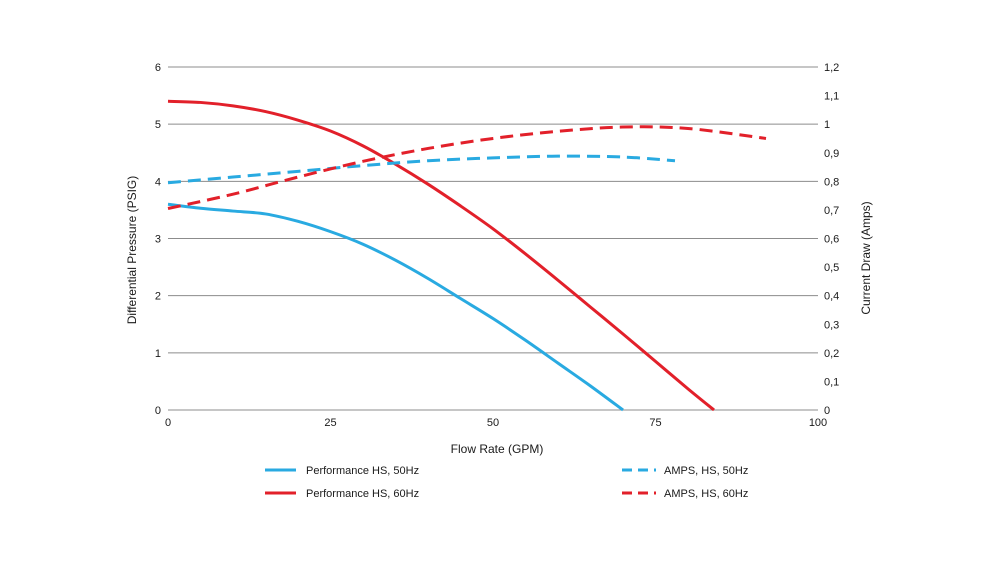  I want to click on y2-tick-label: 0,2, so click(831, 354).